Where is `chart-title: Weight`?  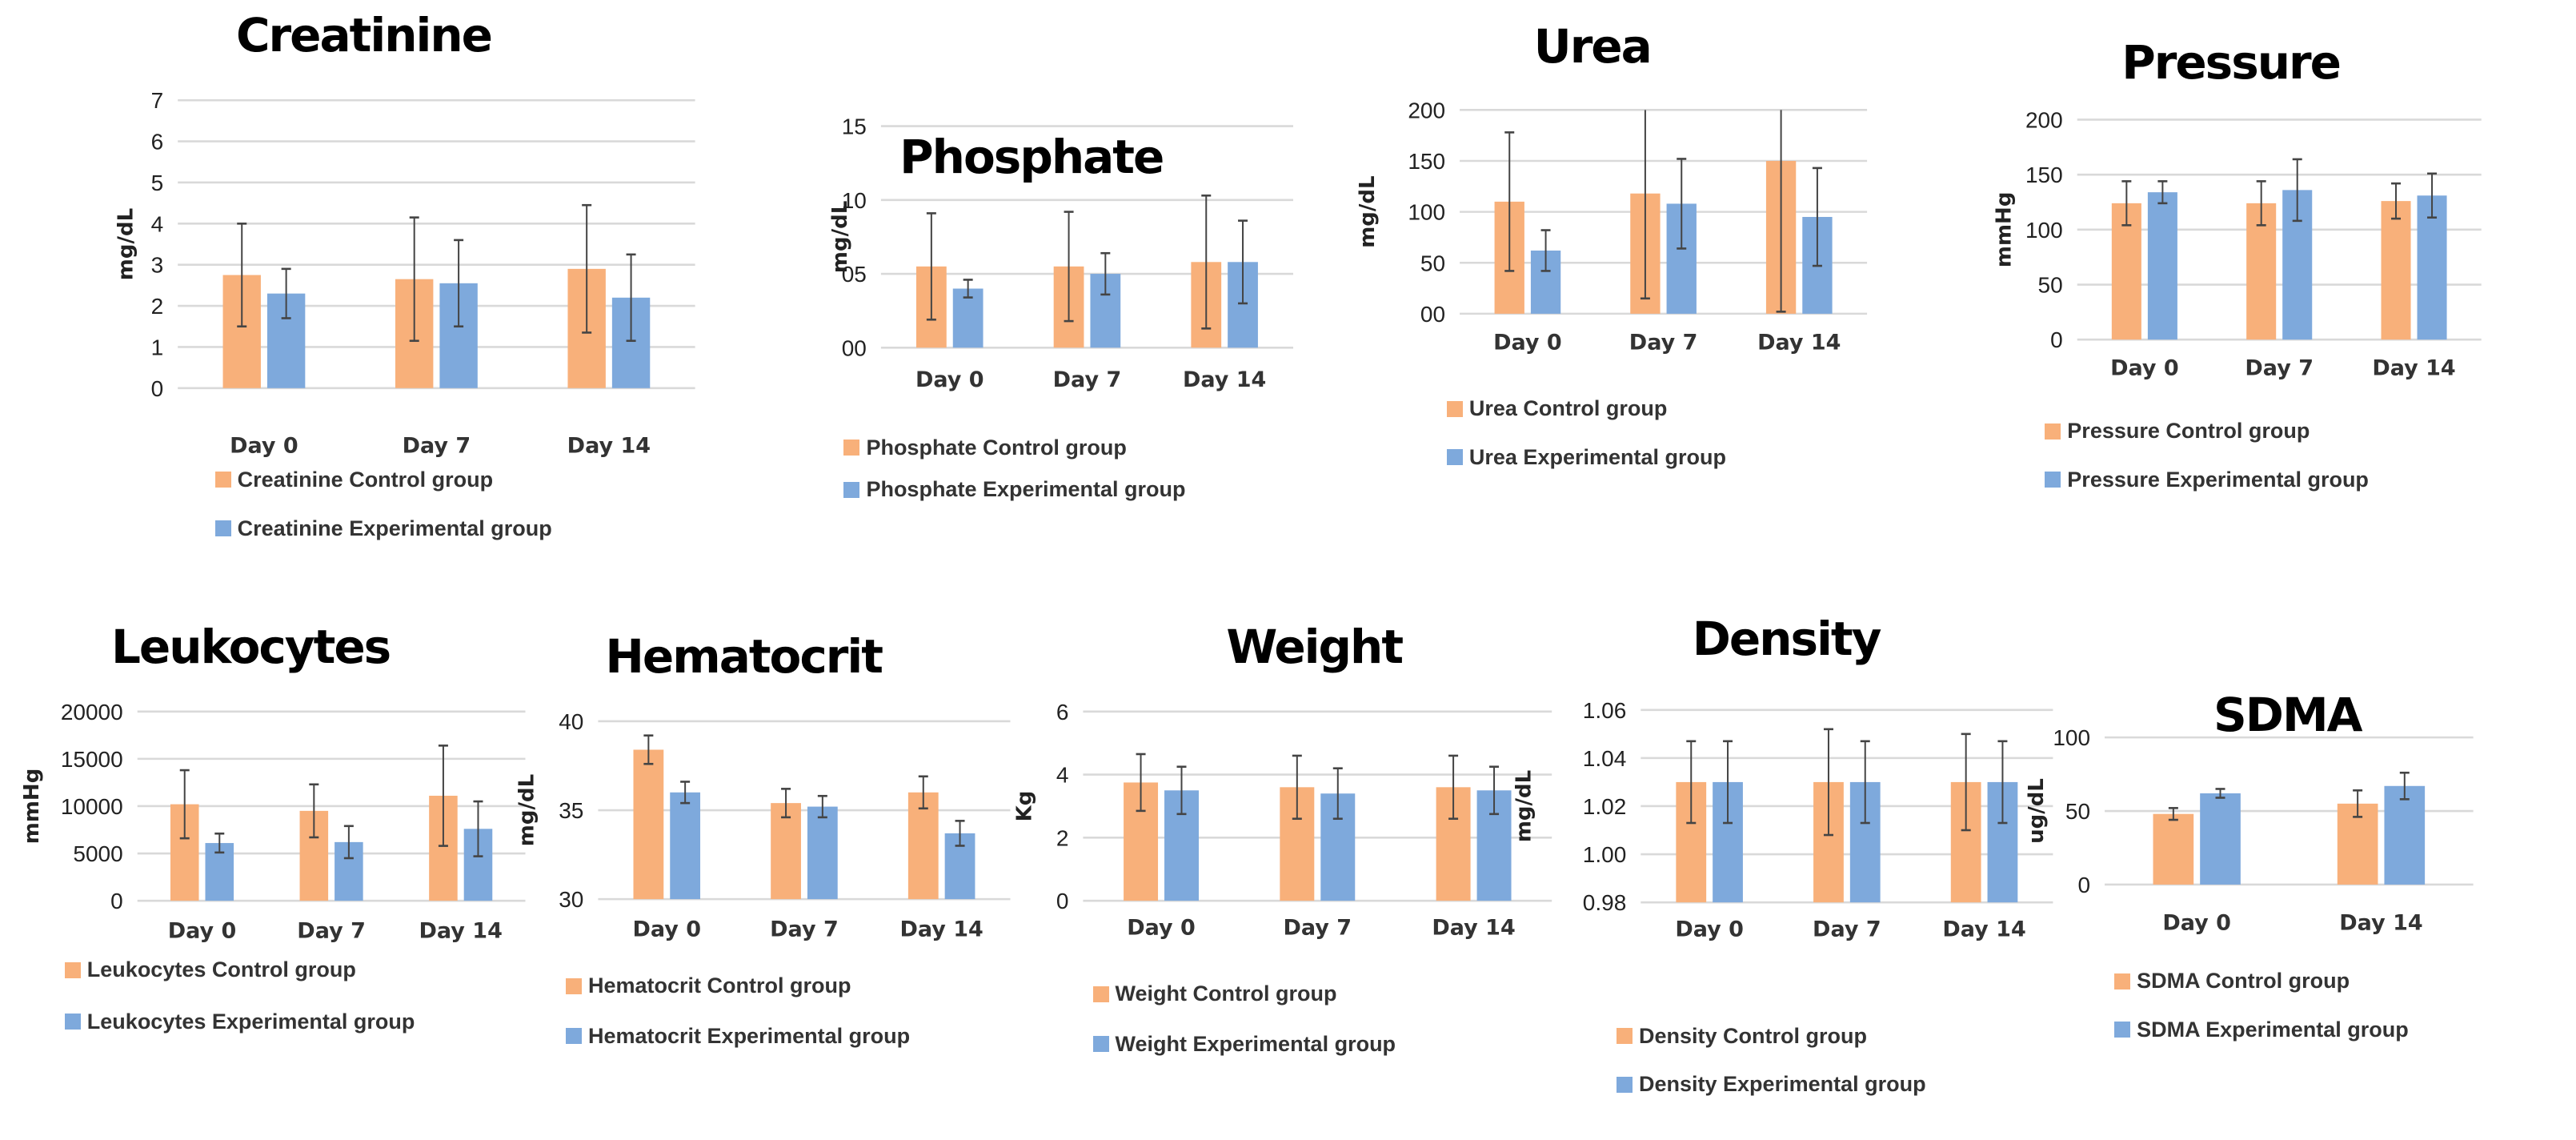 chart-title: Weight is located at coordinates (1315, 647).